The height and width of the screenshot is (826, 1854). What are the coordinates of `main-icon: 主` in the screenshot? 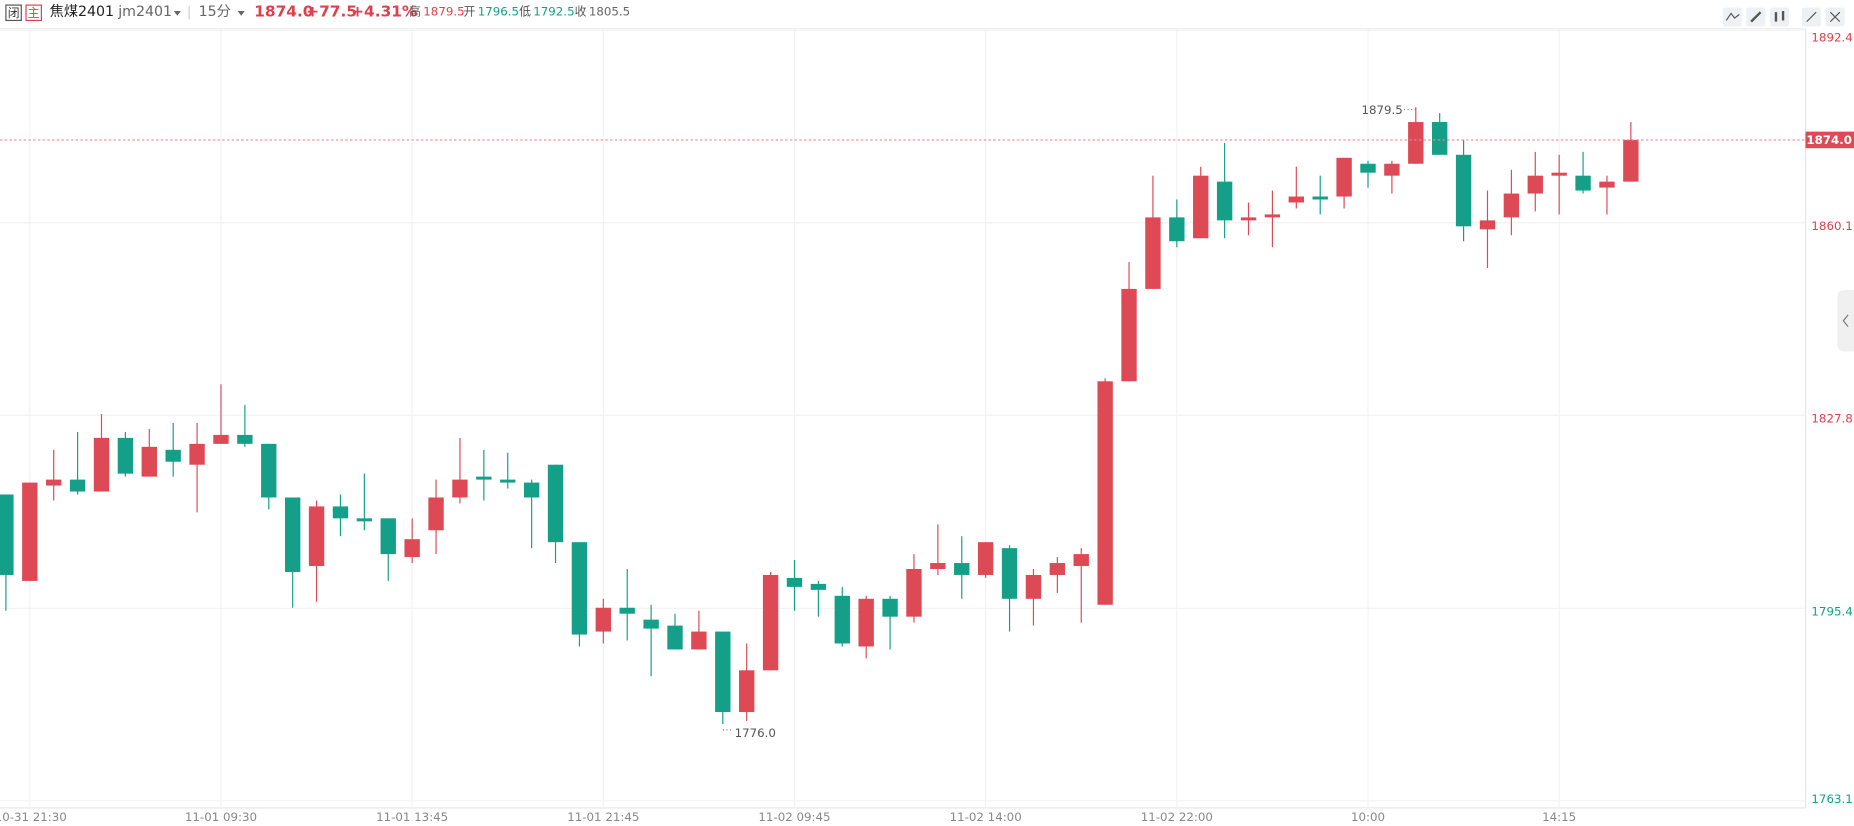 It's located at (34, 13).